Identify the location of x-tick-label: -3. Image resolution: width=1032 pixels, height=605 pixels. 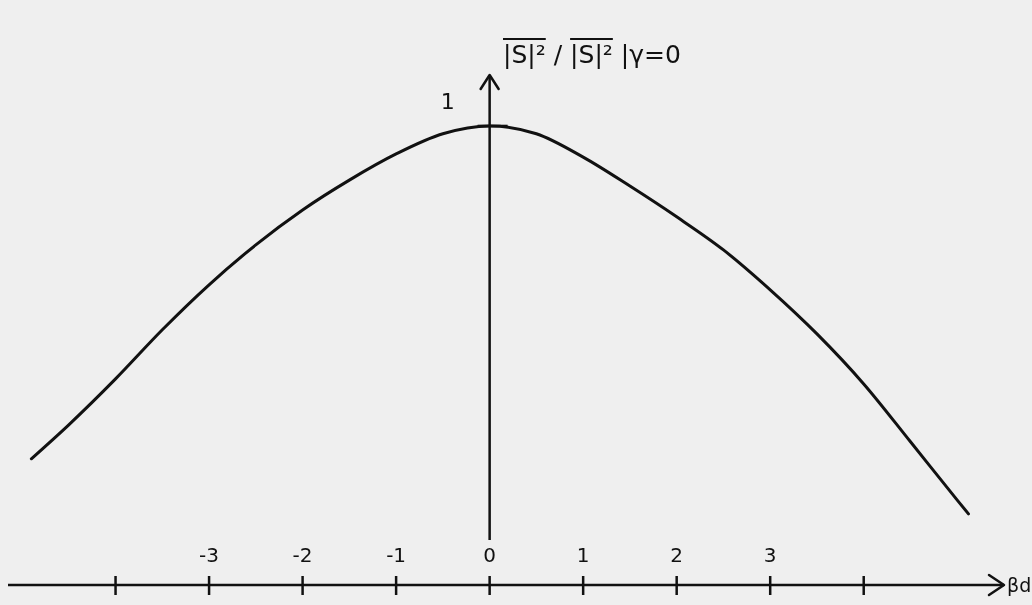
(209, 555).